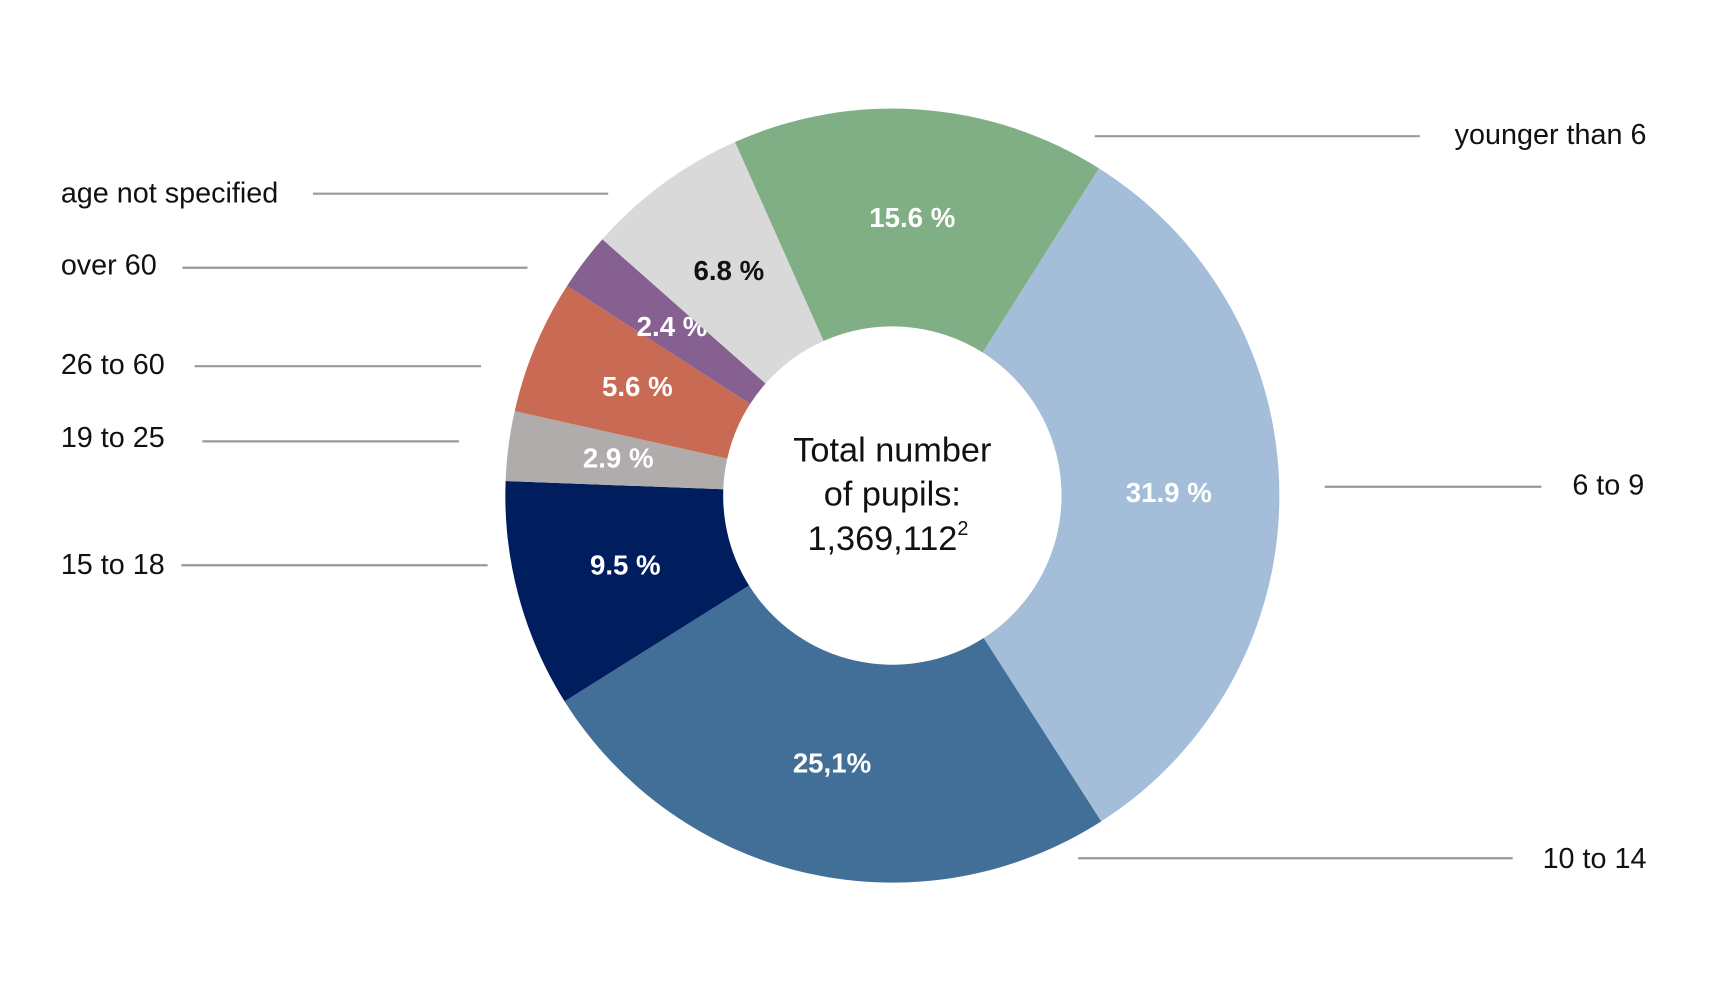  What do you see at coordinates (109, 265) in the screenshot?
I see `legend-label: over 60` at bounding box center [109, 265].